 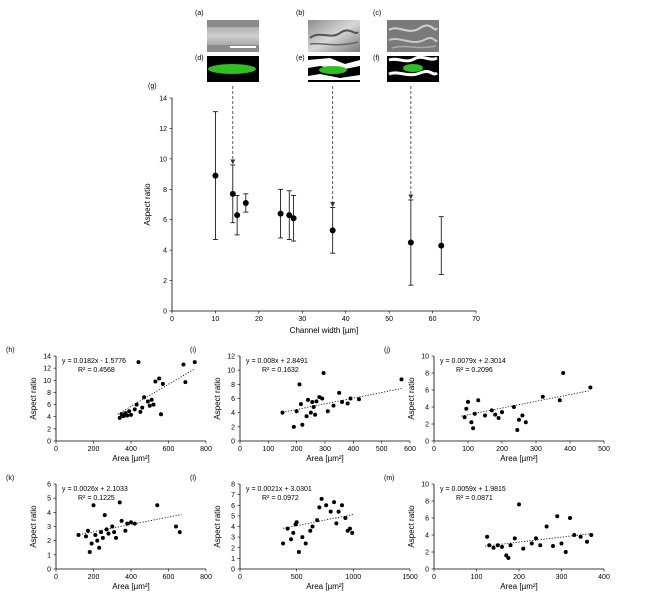 What do you see at coordinates (233, 559) in the screenshot?
I see `y-tick-label: 1` at bounding box center [233, 559].